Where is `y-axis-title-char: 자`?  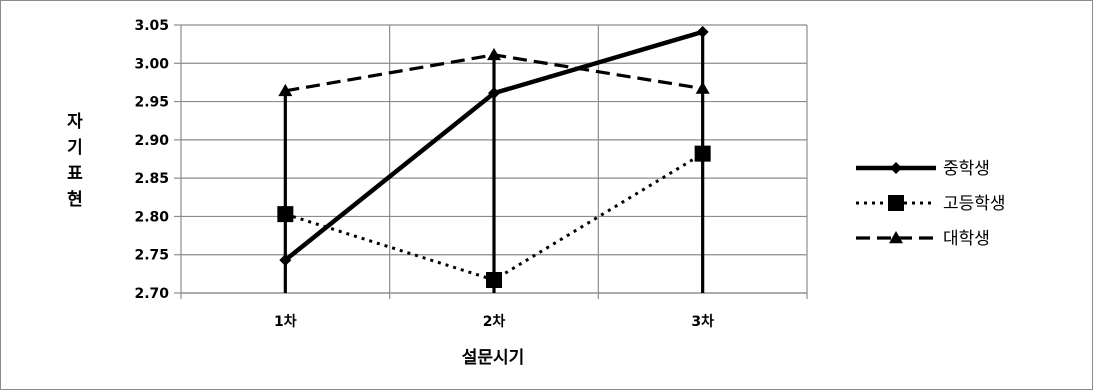 y-axis-title-char: 자 is located at coordinates (75, 122).